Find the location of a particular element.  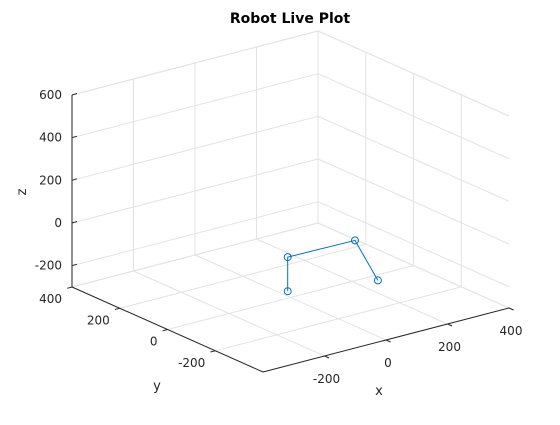

y-axis-label: y is located at coordinates (157, 386).